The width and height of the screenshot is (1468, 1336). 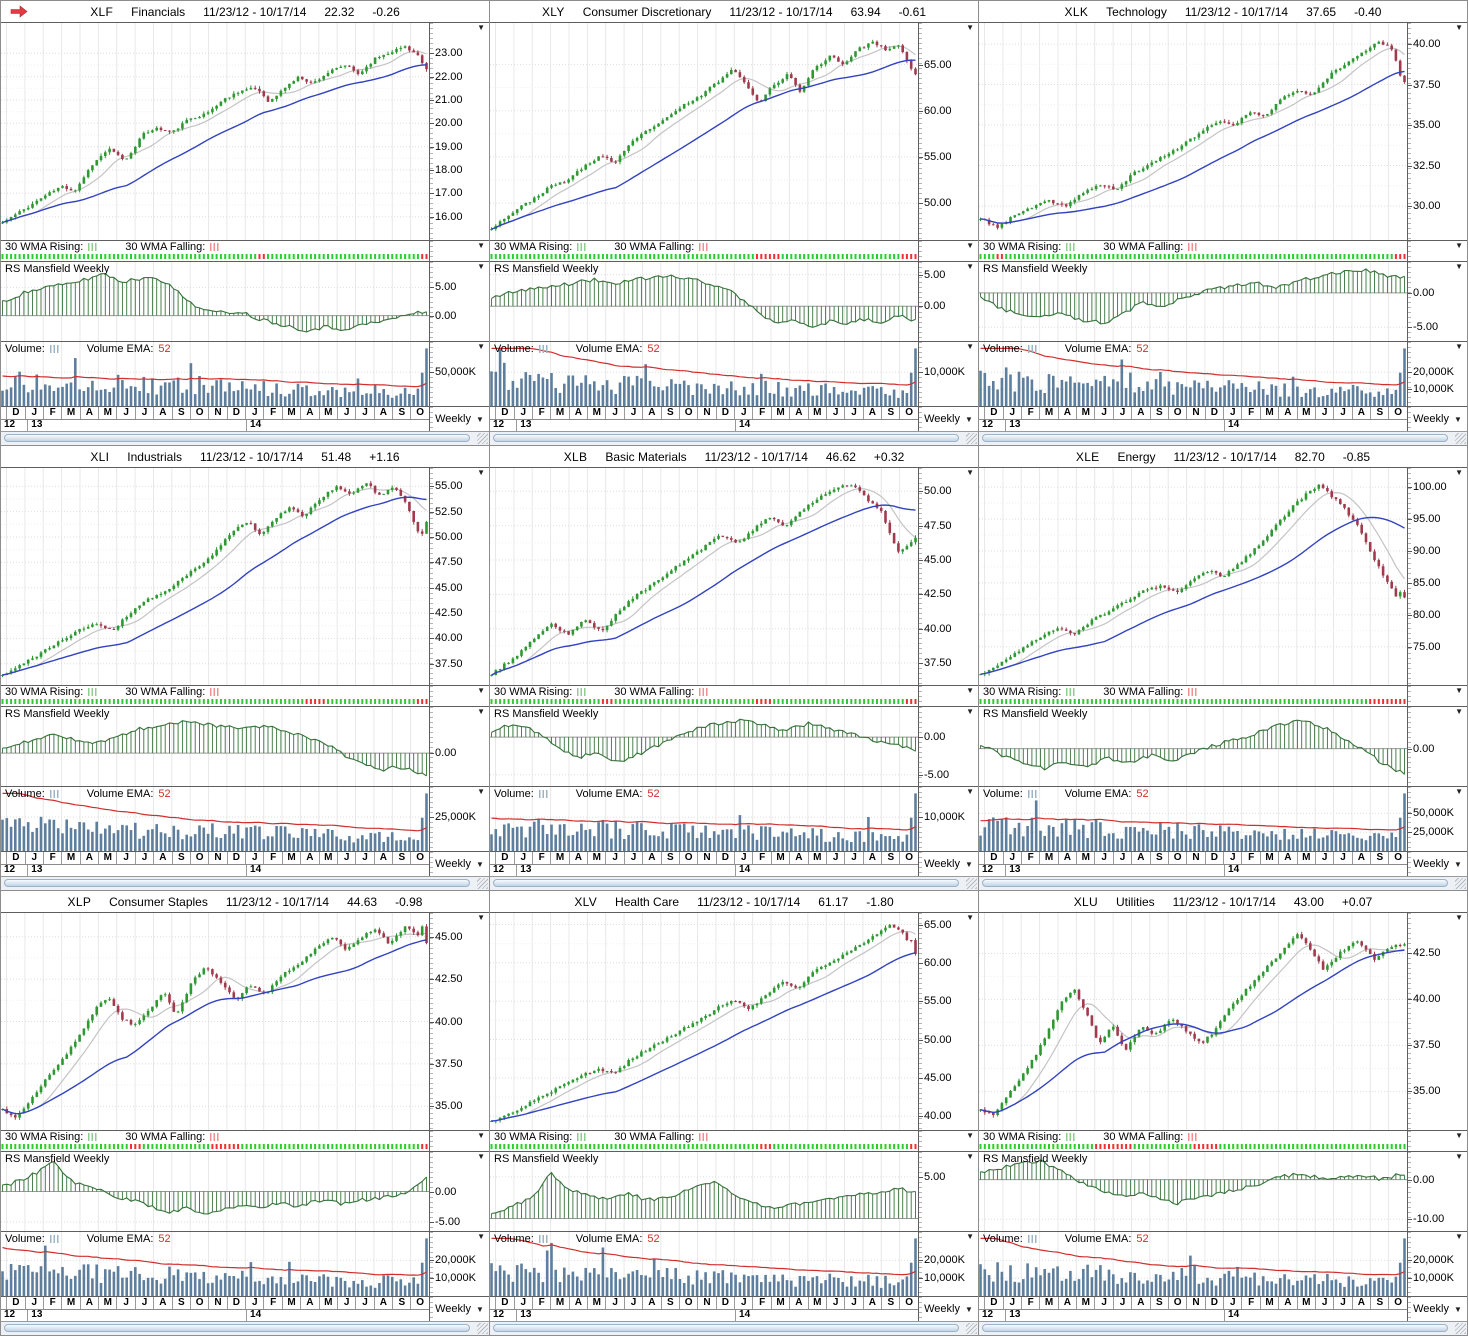 What do you see at coordinates (19, 11) in the screenshot?
I see `forward-arrow-icon` at bounding box center [19, 11].